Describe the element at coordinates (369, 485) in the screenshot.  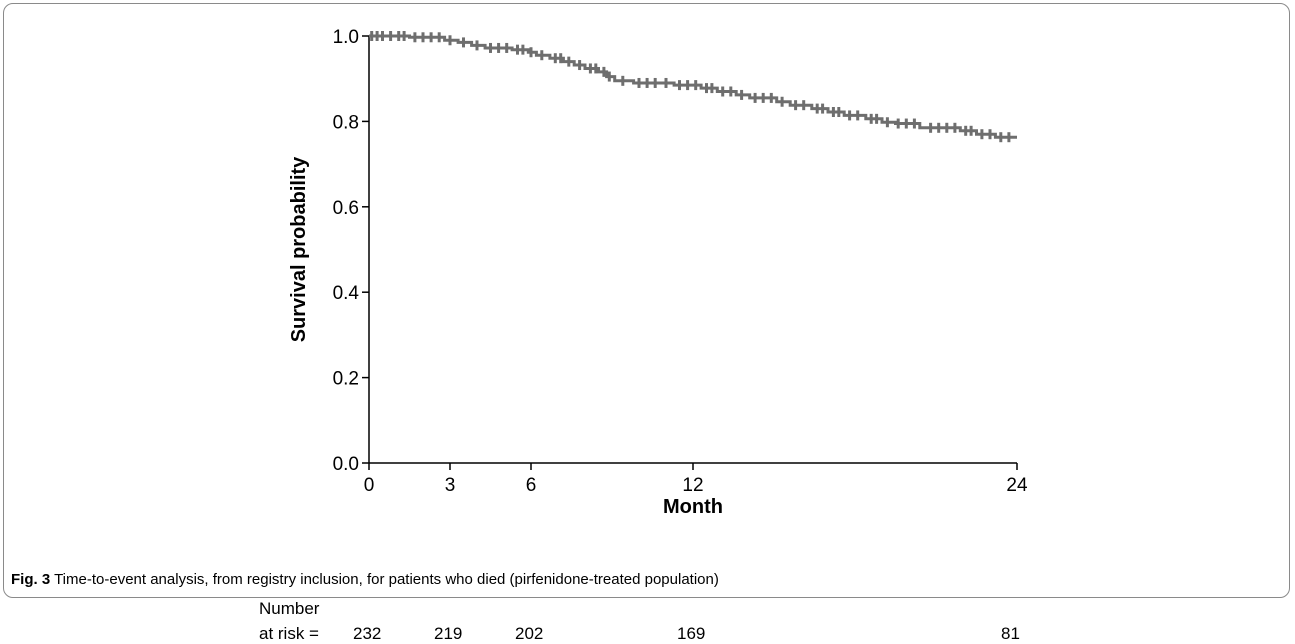
I see `x-tick-label: 0` at that location.